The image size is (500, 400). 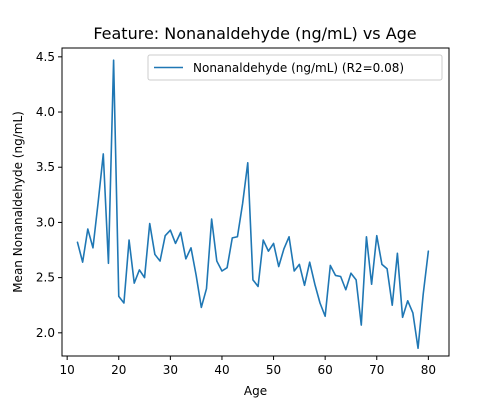 What do you see at coordinates (221, 370) in the screenshot?
I see `x-tick-label: 40` at bounding box center [221, 370].